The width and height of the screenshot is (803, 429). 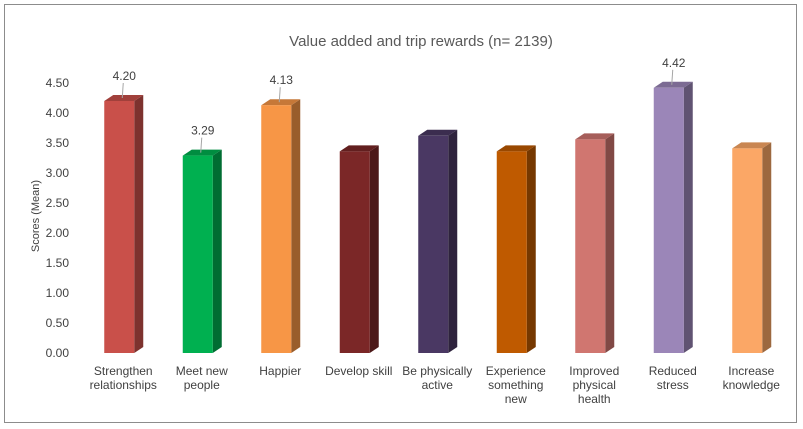 What do you see at coordinates (594, 385) in the screenshot?
I see `category-label: Improved physical health` at bounding box center [594, 385].